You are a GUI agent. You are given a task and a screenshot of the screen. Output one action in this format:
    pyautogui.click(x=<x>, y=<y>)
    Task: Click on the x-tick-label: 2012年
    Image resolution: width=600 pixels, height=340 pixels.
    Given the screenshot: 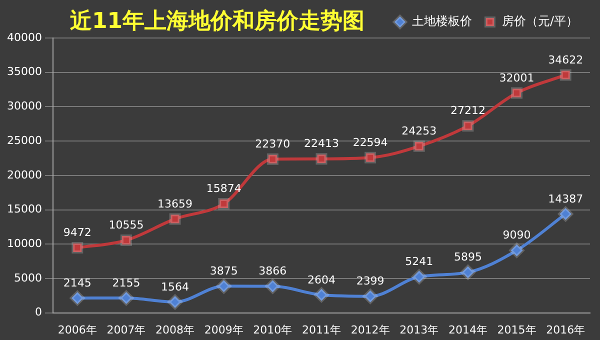 What is the action you would take?
    pyautogui.click(x=370, y=329)
    